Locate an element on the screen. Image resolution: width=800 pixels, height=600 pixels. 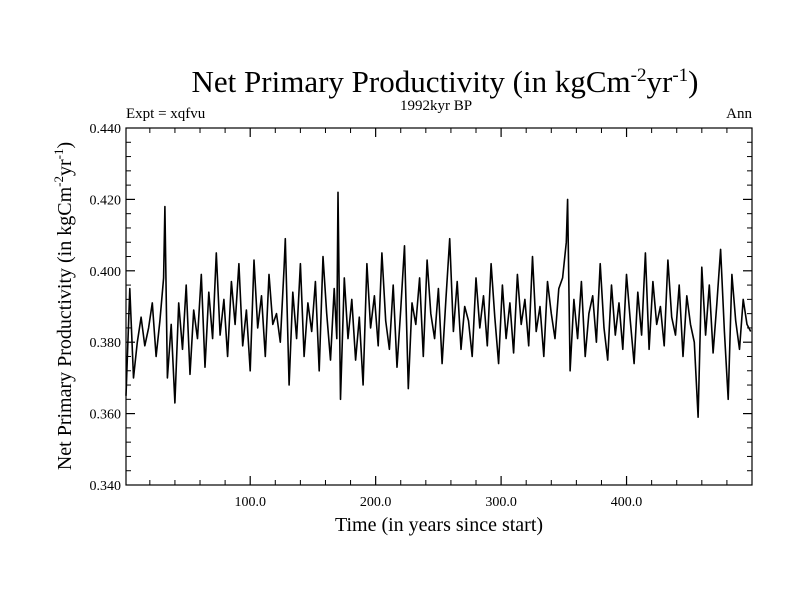
y-axis-title-exp1: -2 is located at coordinates (58, 181).